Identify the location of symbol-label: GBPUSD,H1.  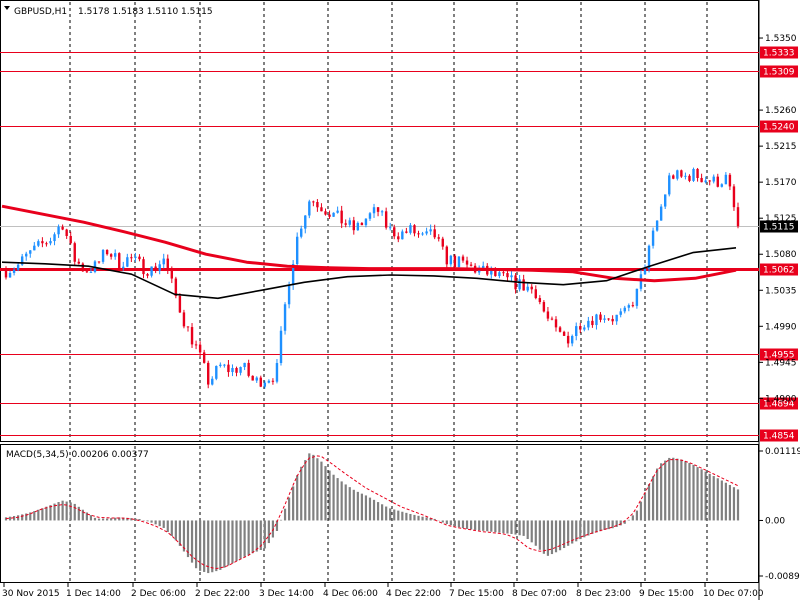
(40, 12).